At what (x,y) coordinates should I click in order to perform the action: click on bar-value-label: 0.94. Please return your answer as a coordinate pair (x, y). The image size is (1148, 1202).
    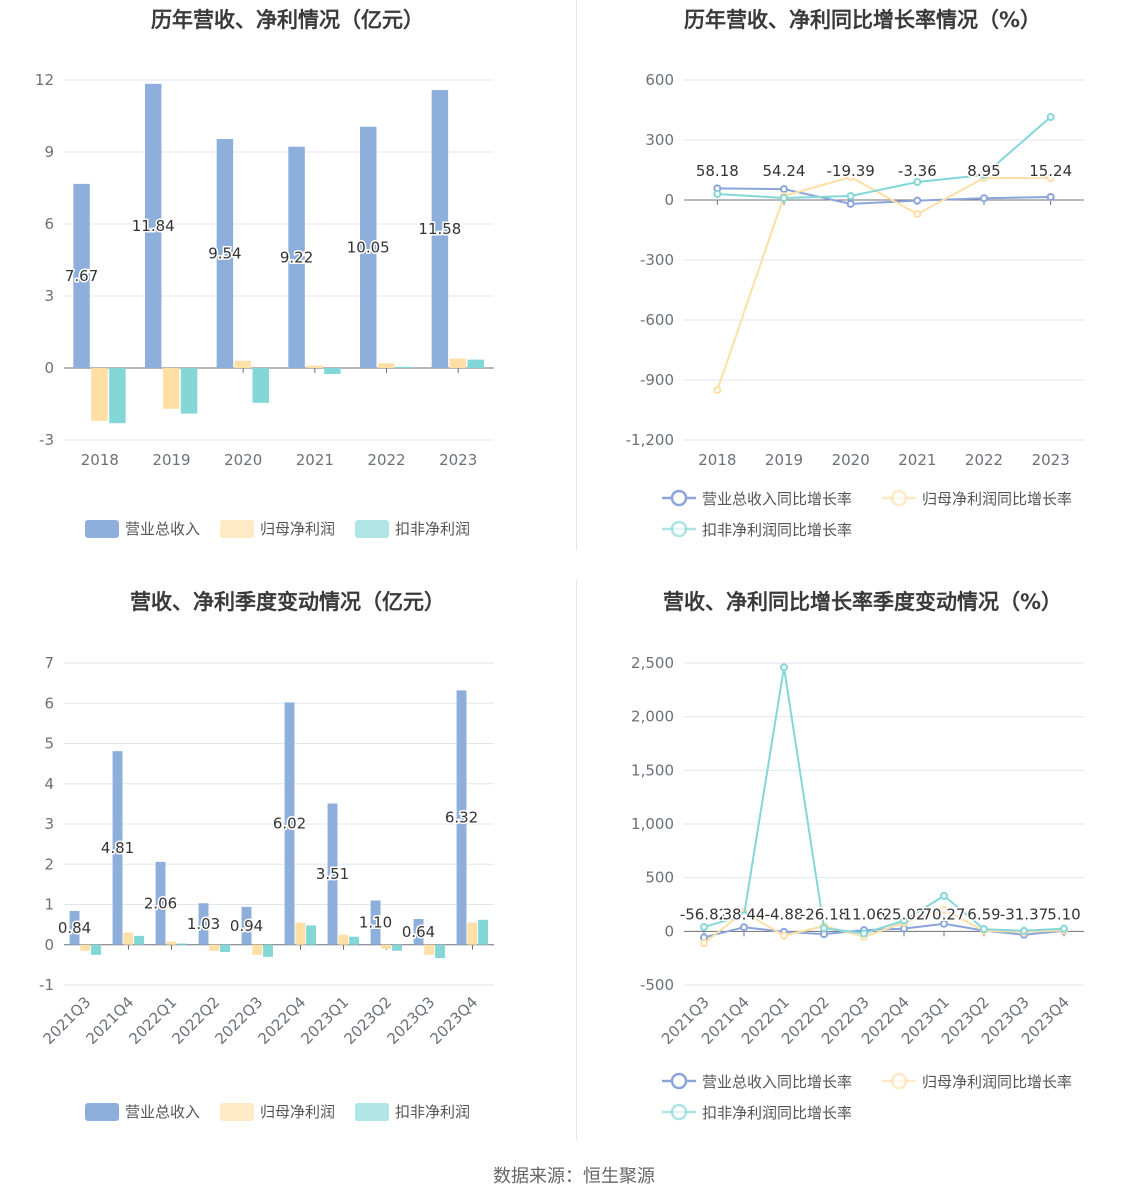
    Looking at the image, I should click on (246, 926).